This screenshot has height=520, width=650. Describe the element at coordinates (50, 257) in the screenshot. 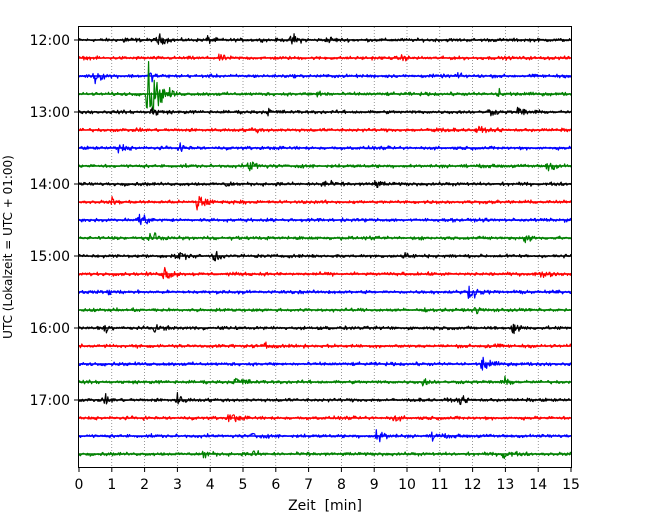

I see `y-tick-label: 15:00` at that location.